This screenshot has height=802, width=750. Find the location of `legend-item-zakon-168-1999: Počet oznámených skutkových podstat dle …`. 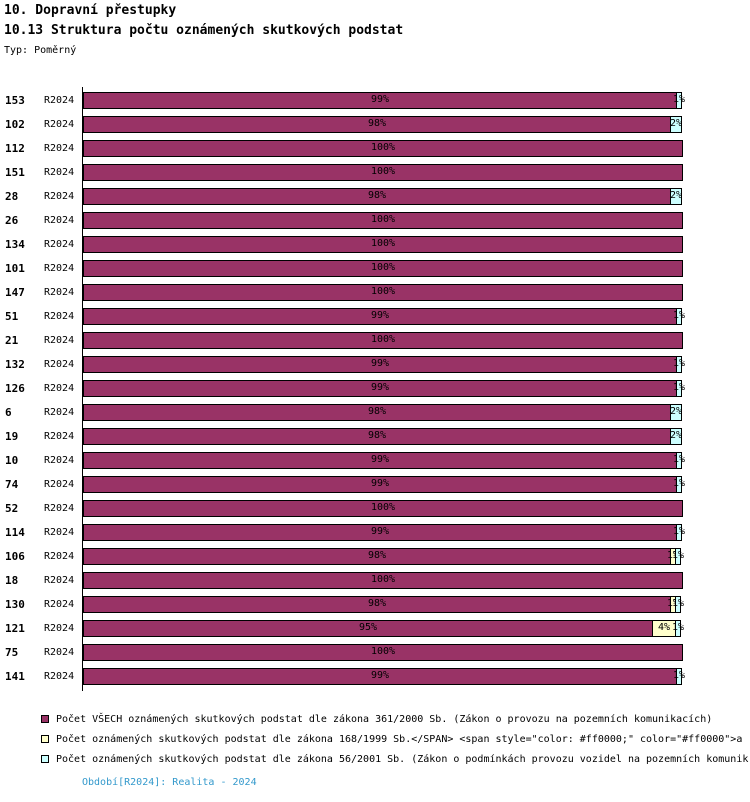

legend-item-zakon-168-1999: Počet oznámených skutkových podstat dle … is located at coordinates (394, 739).